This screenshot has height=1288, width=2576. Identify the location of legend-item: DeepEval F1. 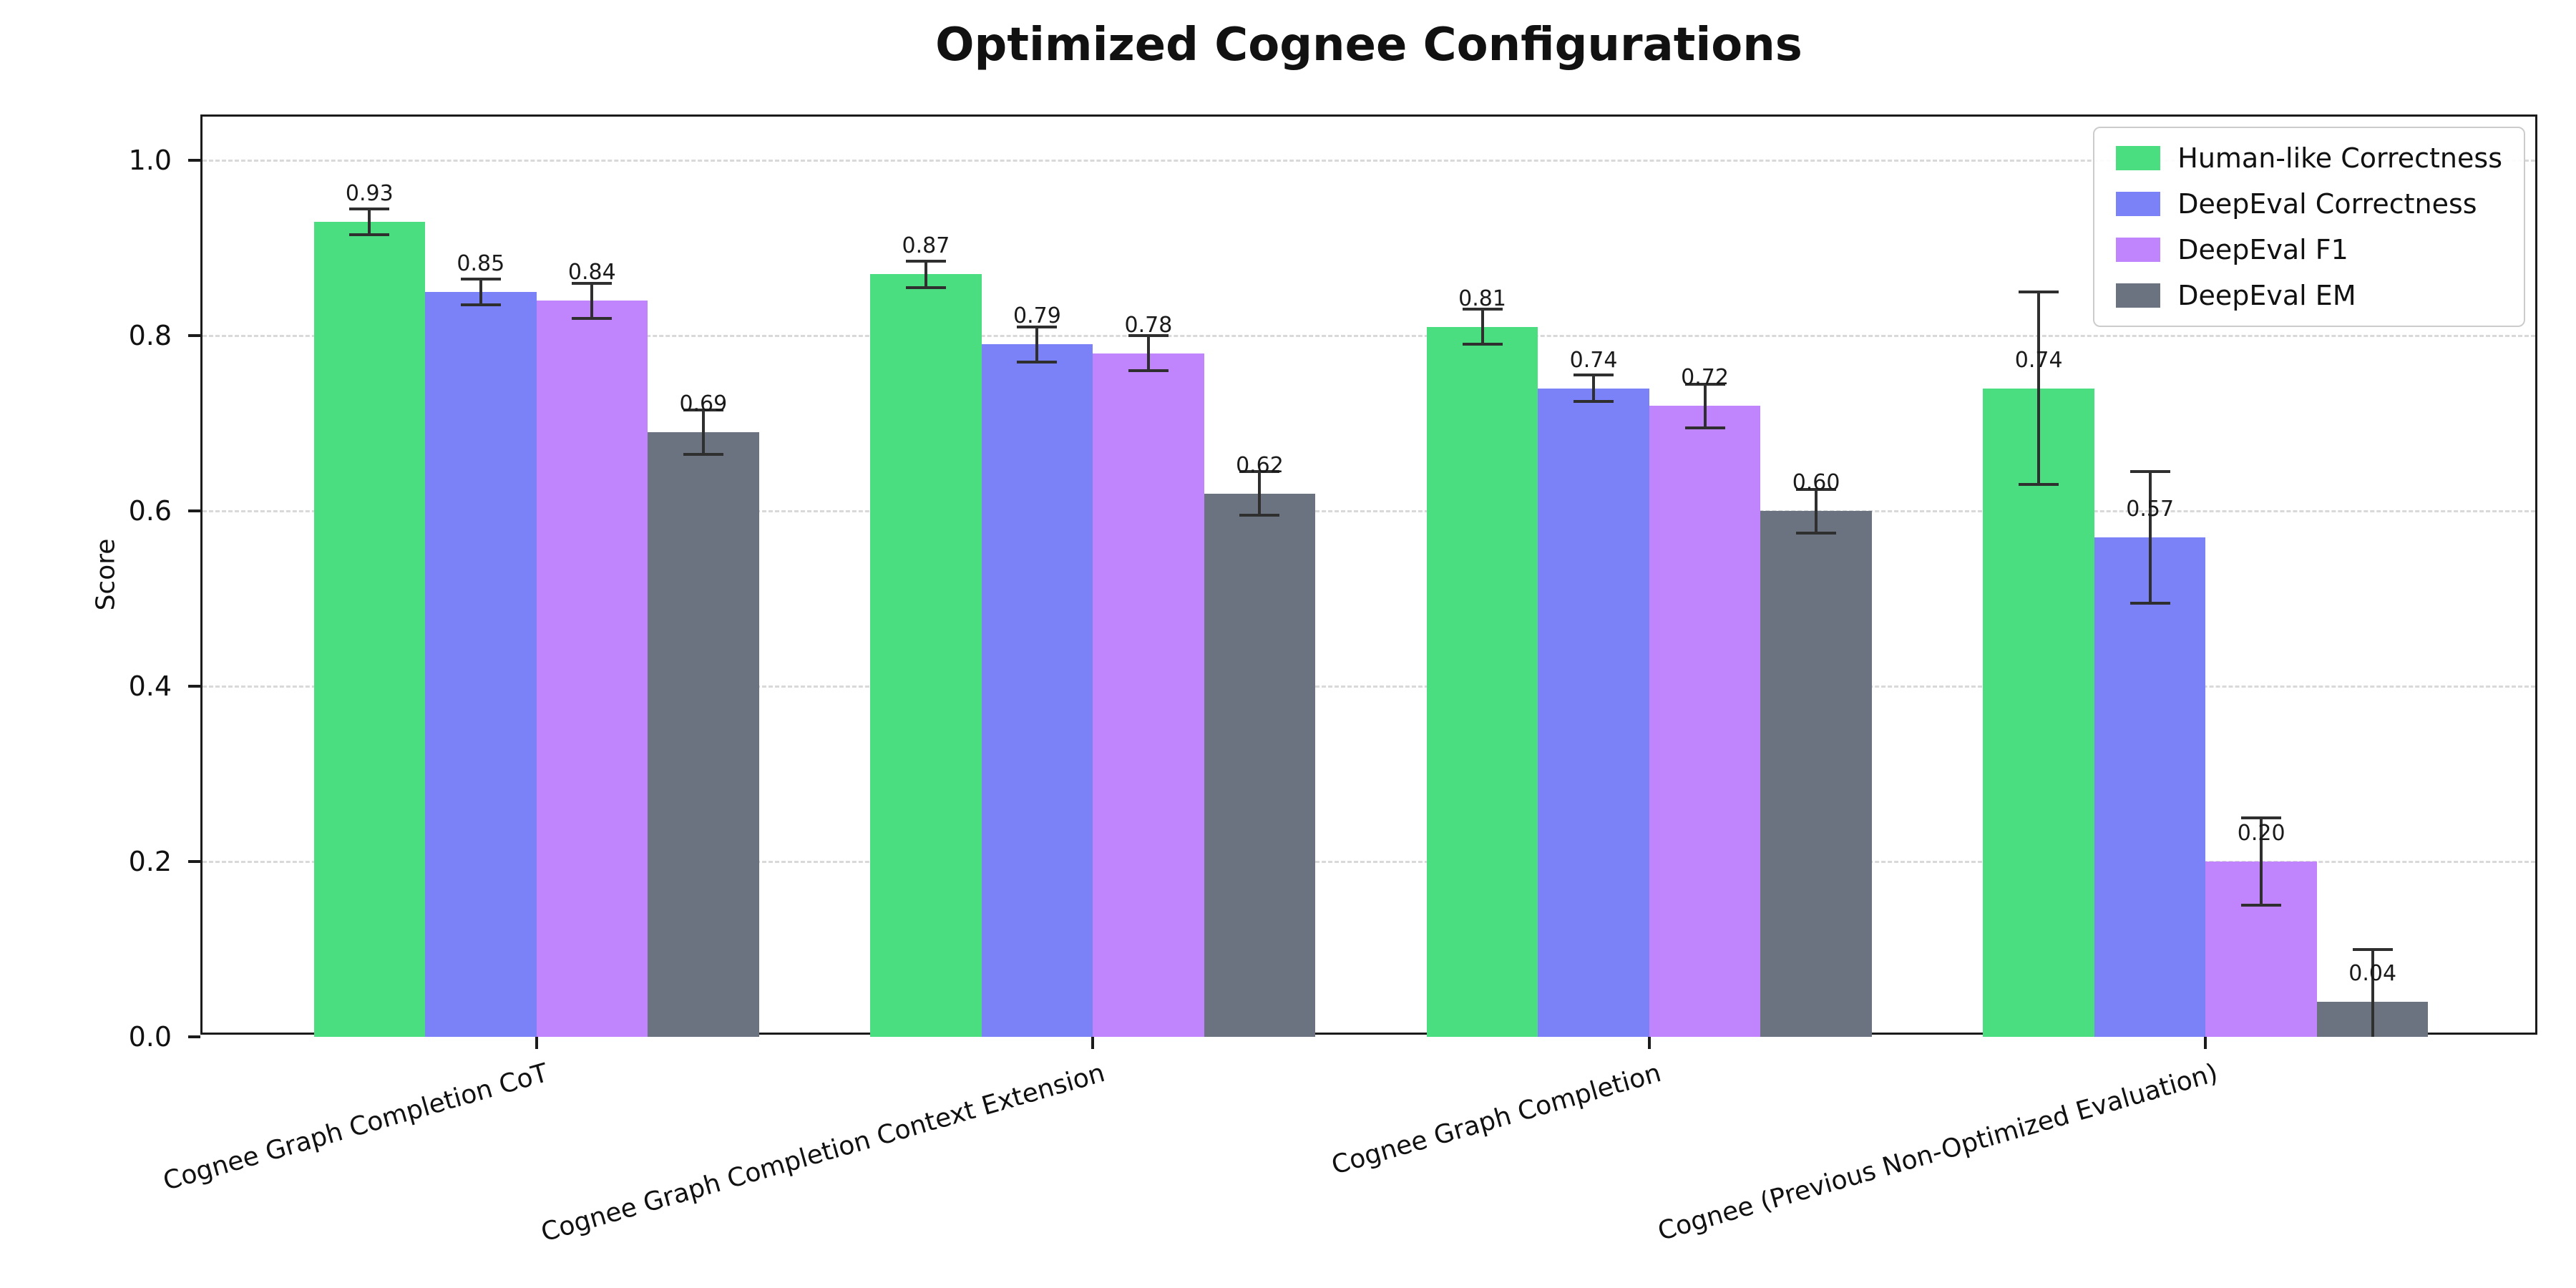
(2309, 249).